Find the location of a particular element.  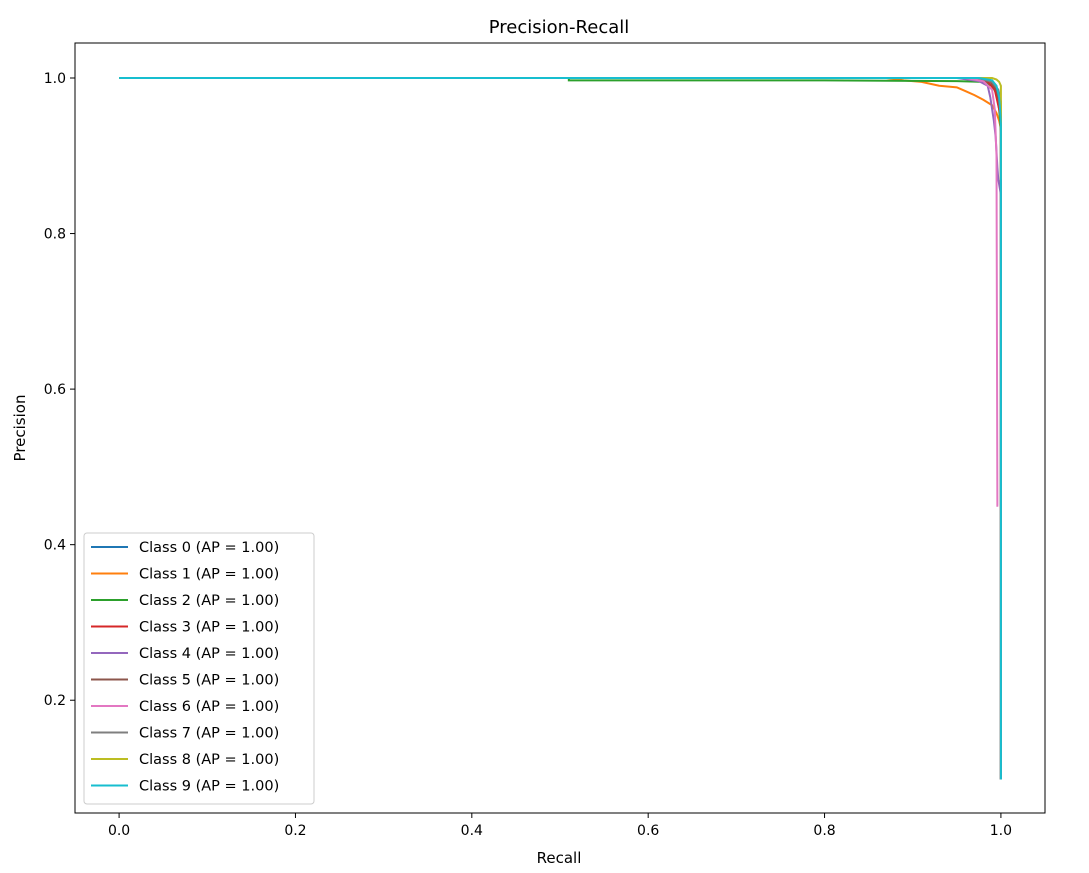

legend-label: Class 5 (AP = 1.00) is located at coordinates (209, 681).